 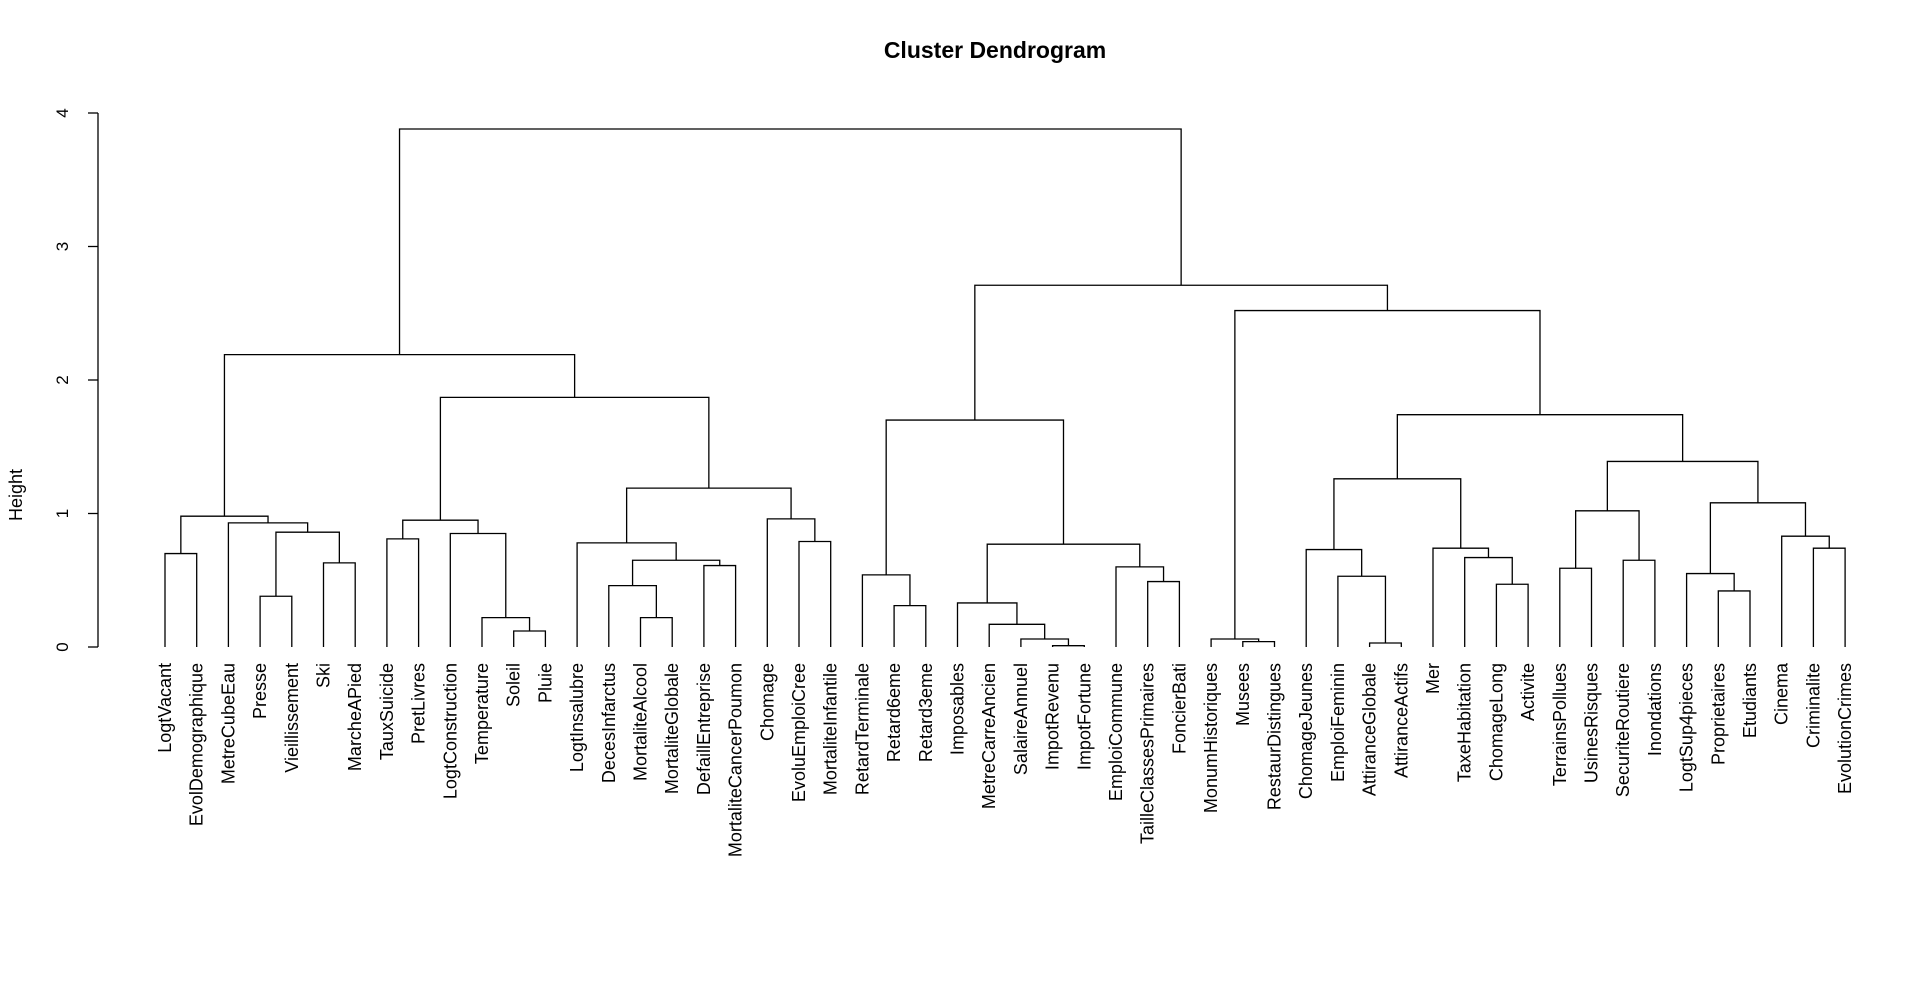 I want to click on leaf-label: Pluie, so click(x=545, y=683).